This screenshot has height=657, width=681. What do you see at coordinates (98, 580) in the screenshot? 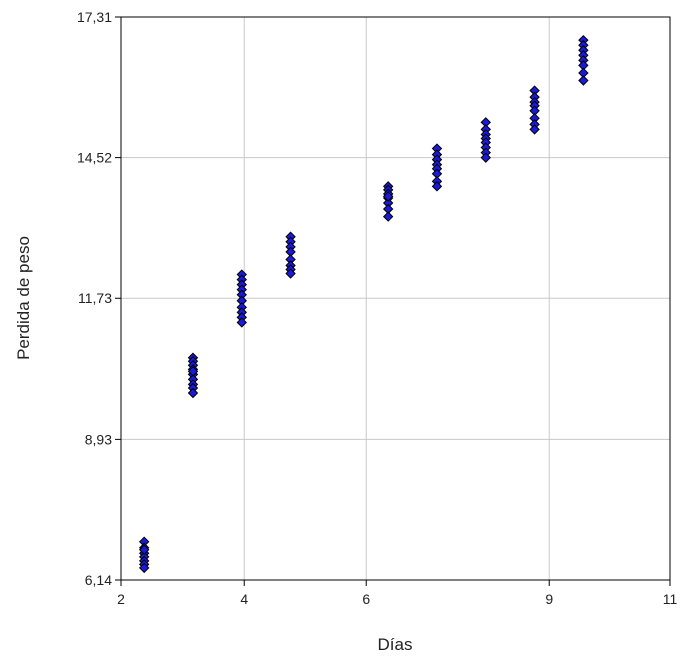
I see `y-tick-label: 6,14` at bounding box center [98, 580].